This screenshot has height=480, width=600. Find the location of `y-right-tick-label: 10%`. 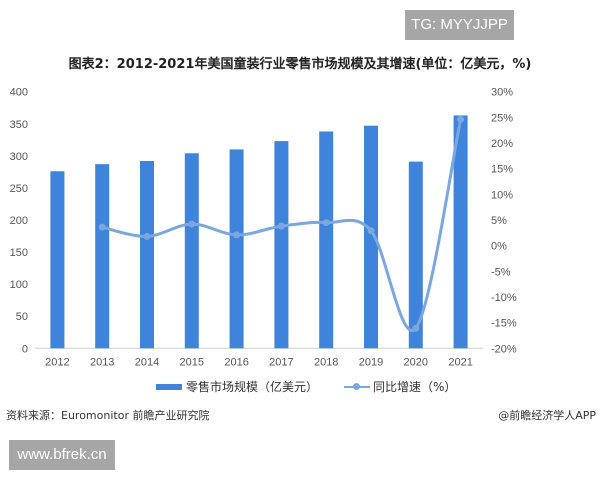

y-right-tick-label: 10% is located at coordinates (502, 195).